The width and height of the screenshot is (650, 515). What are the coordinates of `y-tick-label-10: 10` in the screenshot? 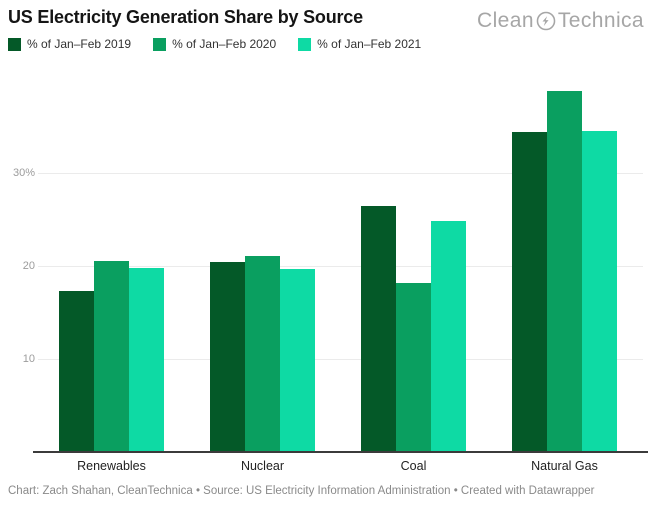 It's located at (28, 359).